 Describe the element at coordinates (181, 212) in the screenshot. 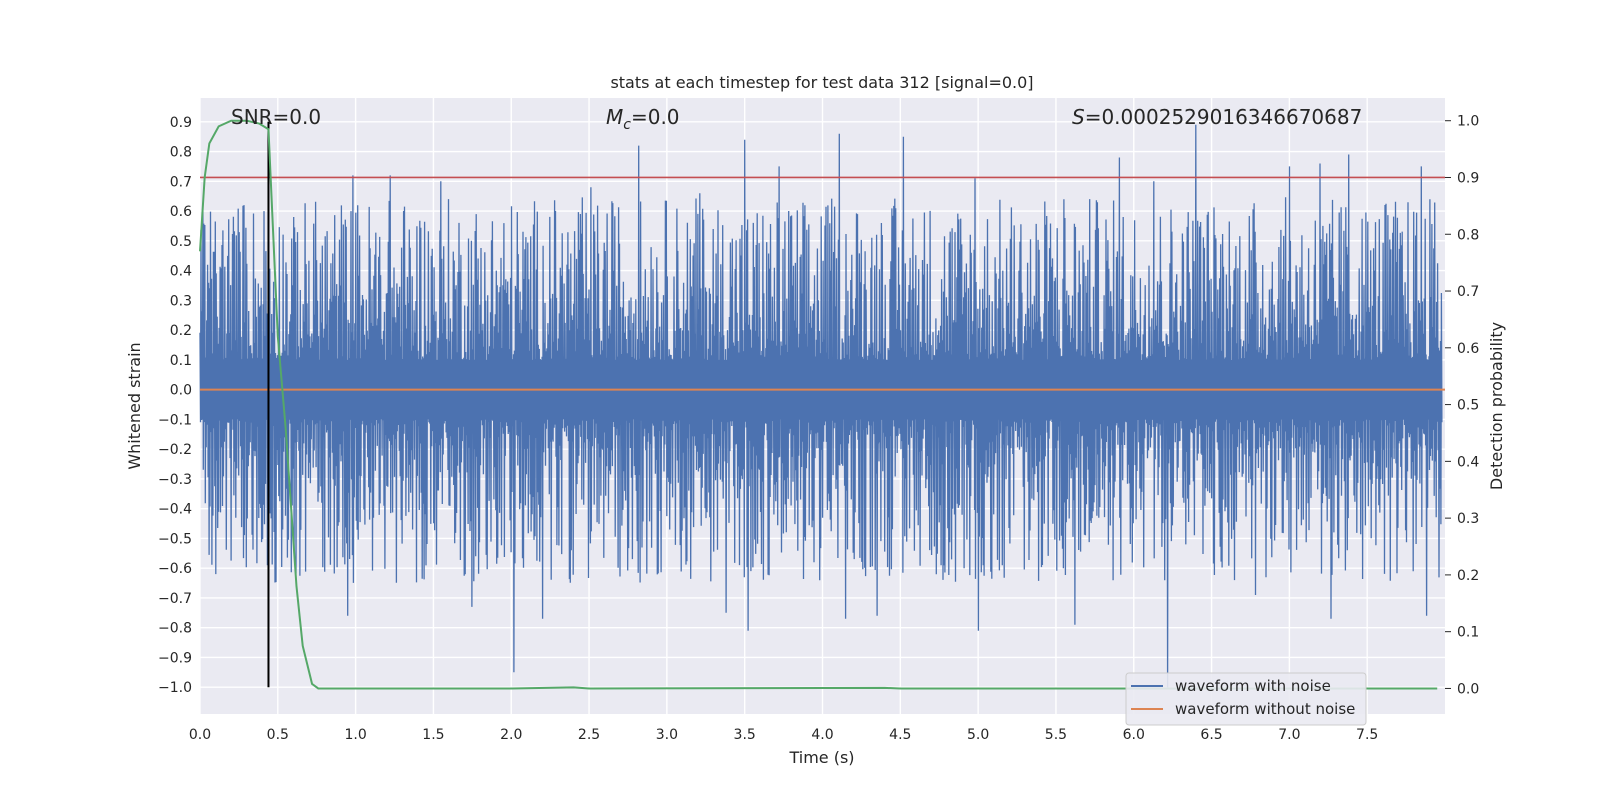

I see `y-tick-label: 0.6` at that location.